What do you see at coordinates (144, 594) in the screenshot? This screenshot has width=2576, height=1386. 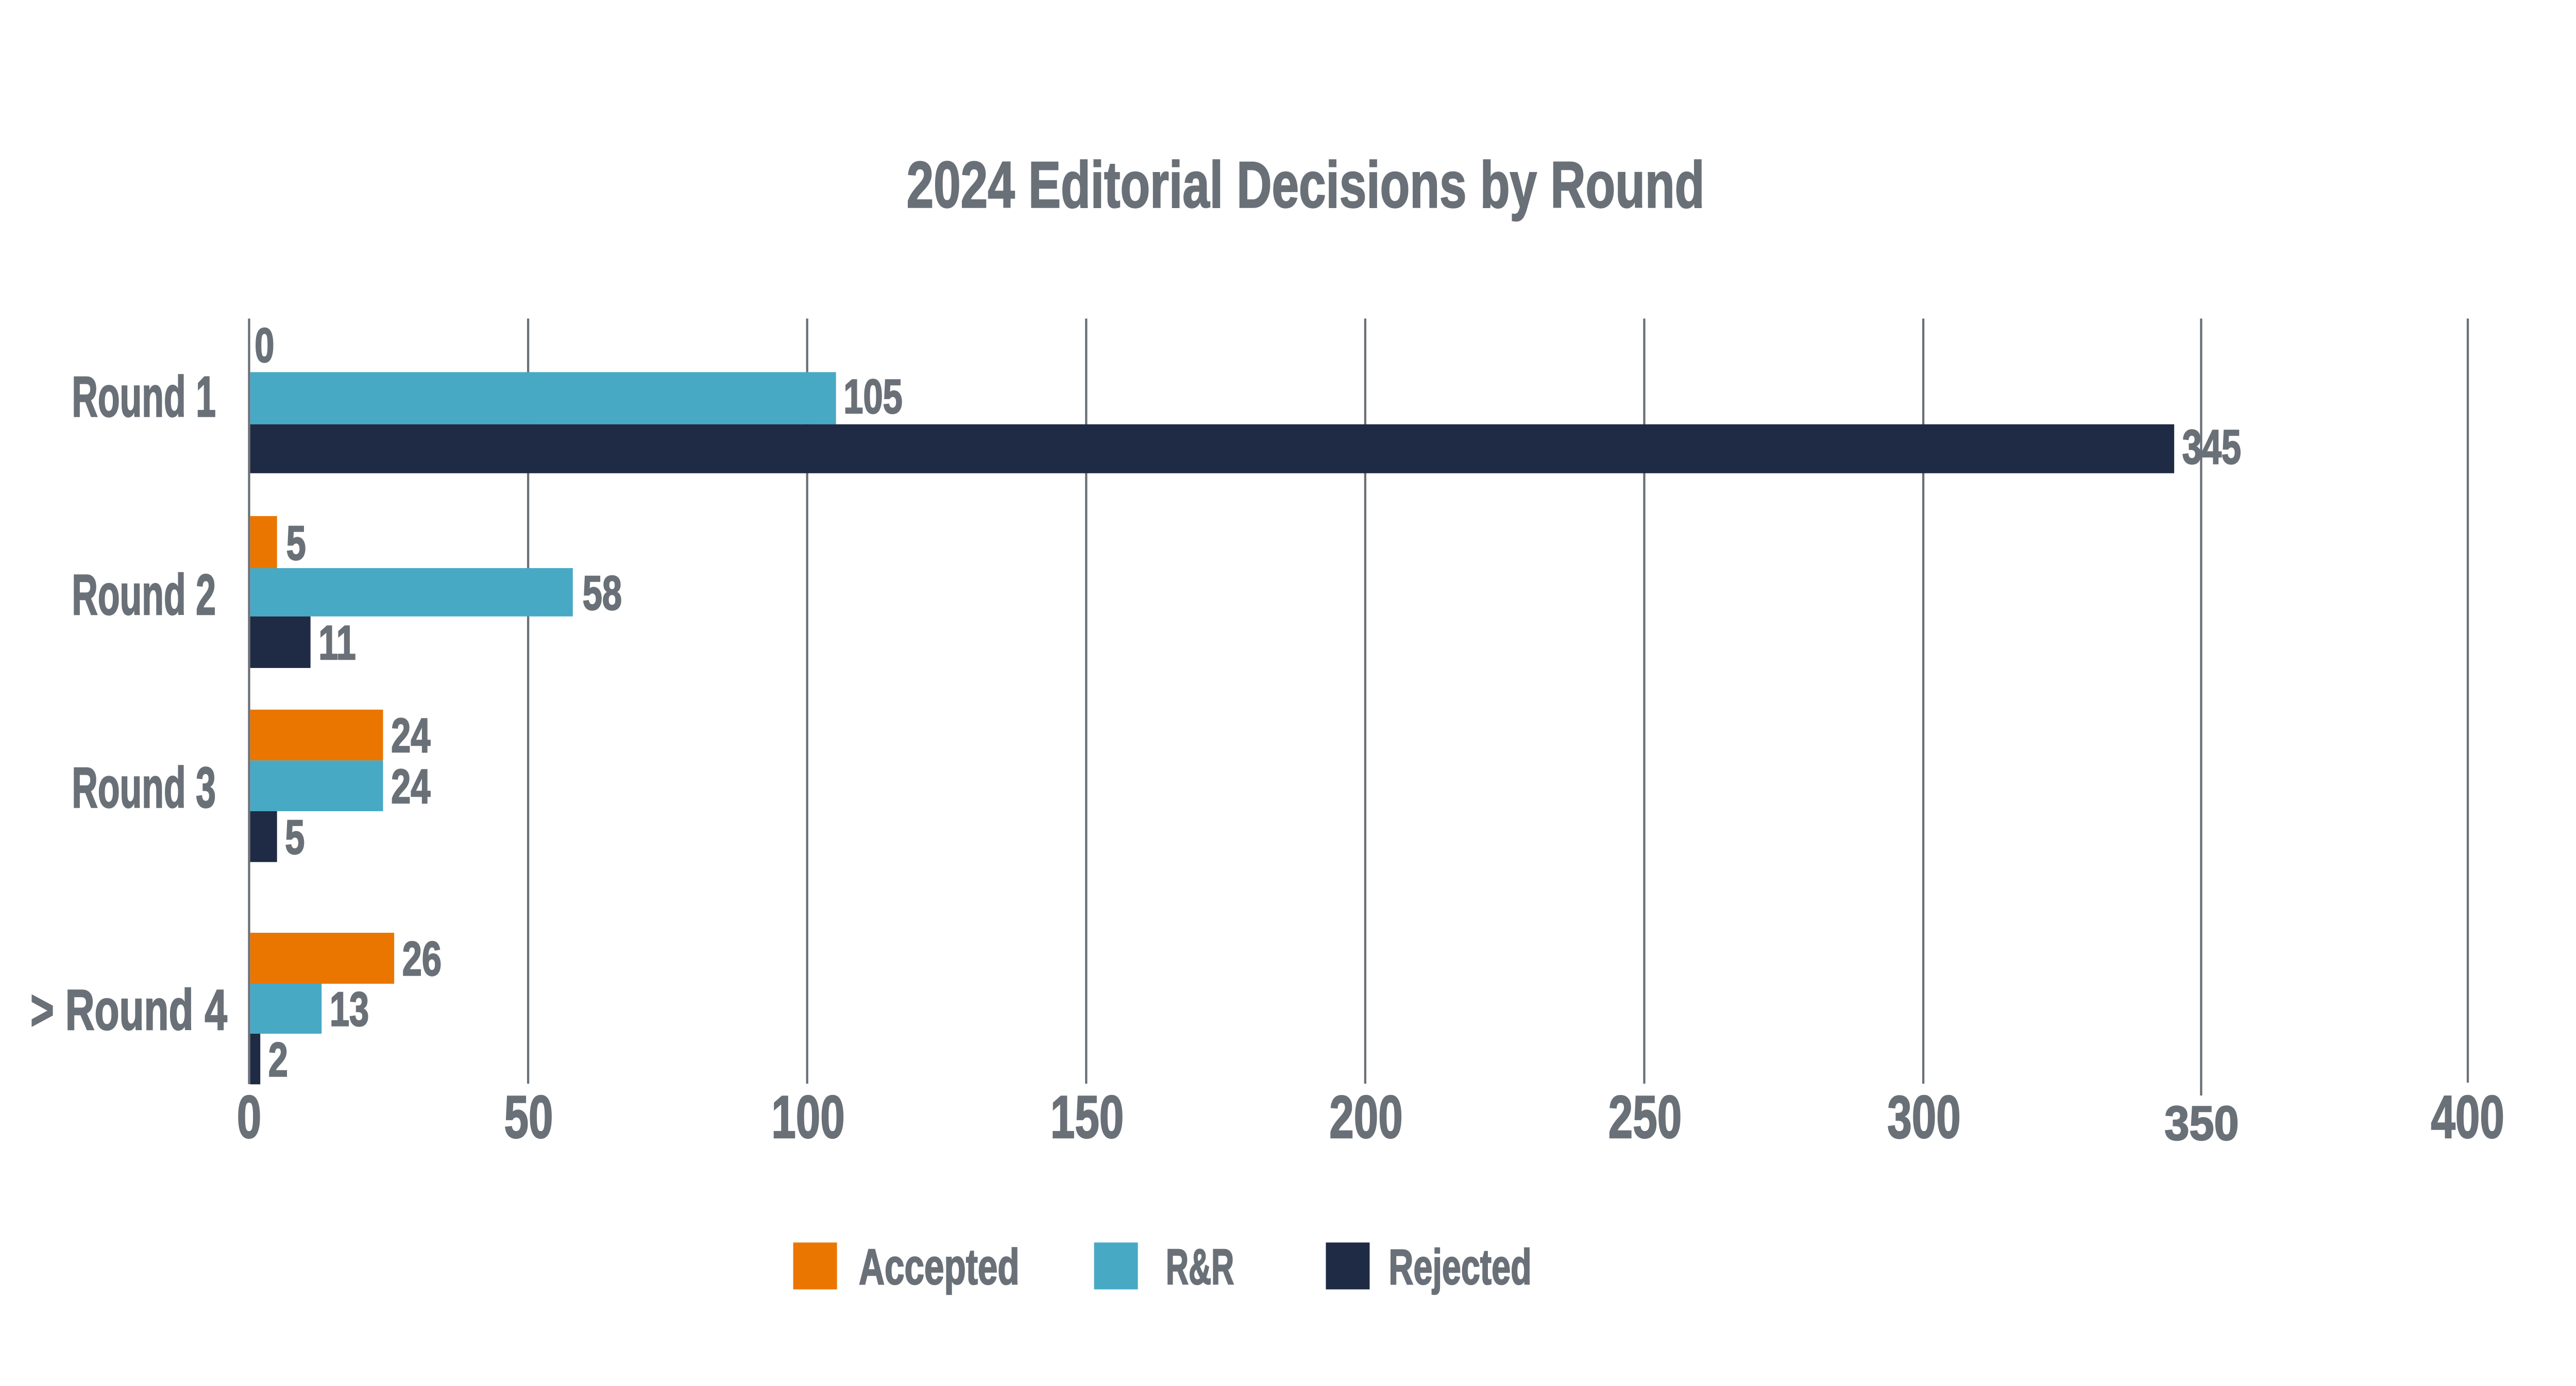 I see `svg-text: Round 2` at bounding box center [144, 594].